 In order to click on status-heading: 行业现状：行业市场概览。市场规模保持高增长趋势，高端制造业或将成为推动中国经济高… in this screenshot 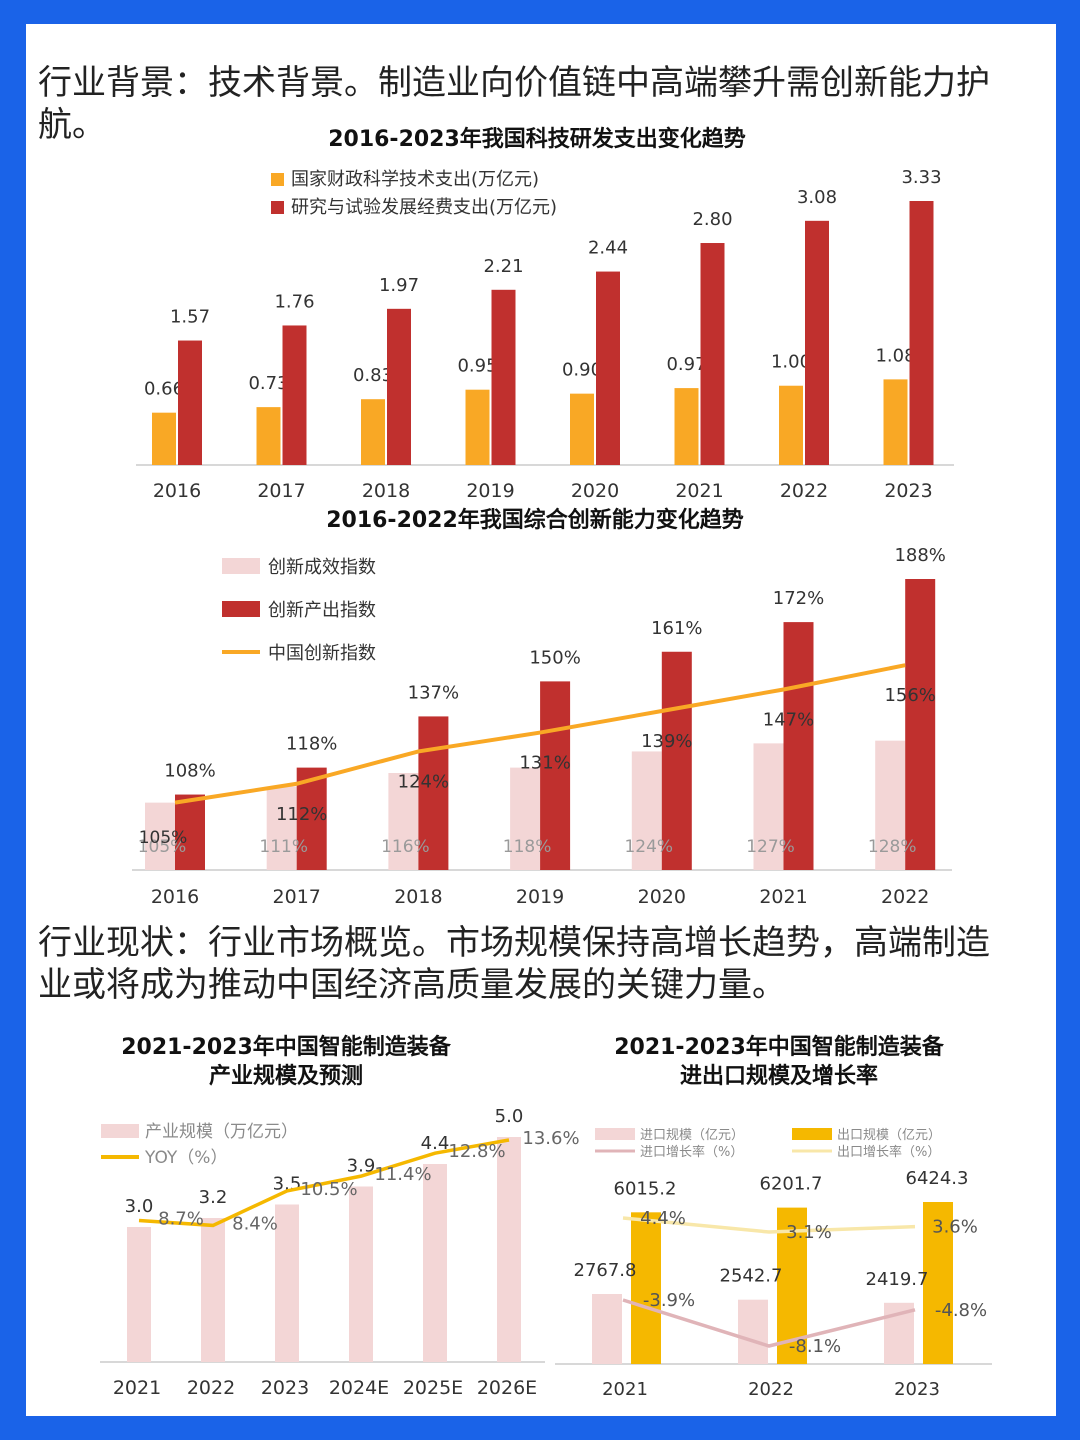, I will do `click(514, 964)`.